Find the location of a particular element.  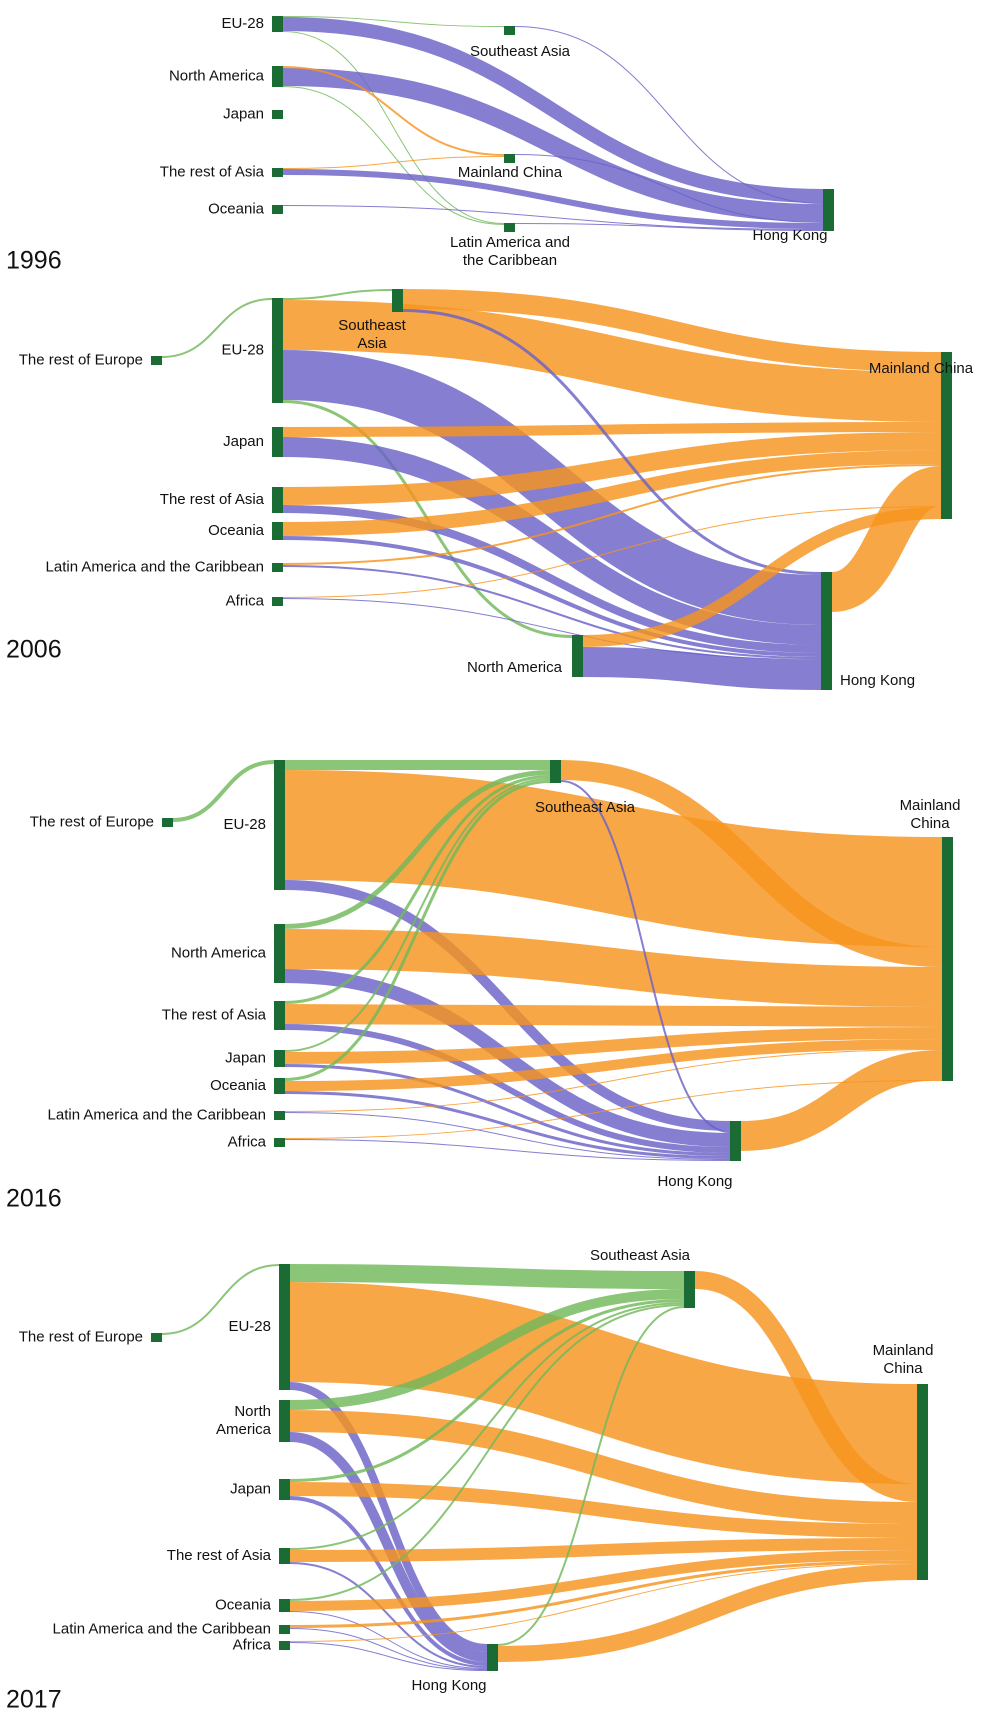

node-label: North America is located at coordinates (515, 667).